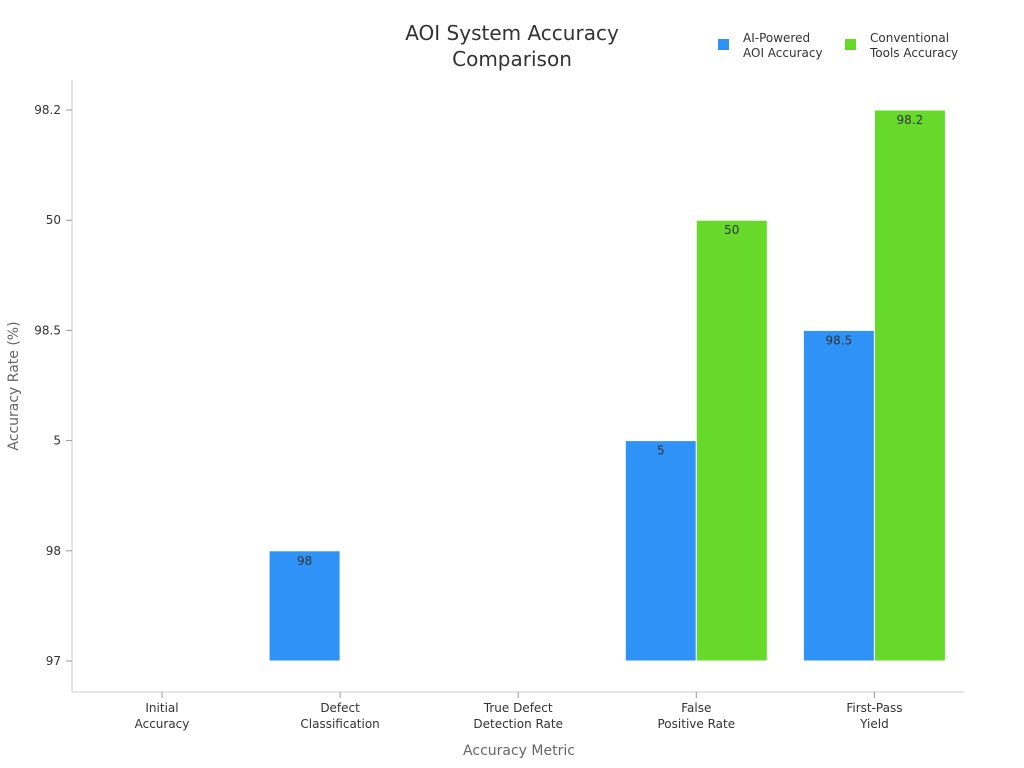 Image resolution: width=1024 pixels, height=768 pixels. What do you see at coordinates (518, 708) in the screenshot?
I see `x-tick-label: True Defect` at bounding box center [518, 708].